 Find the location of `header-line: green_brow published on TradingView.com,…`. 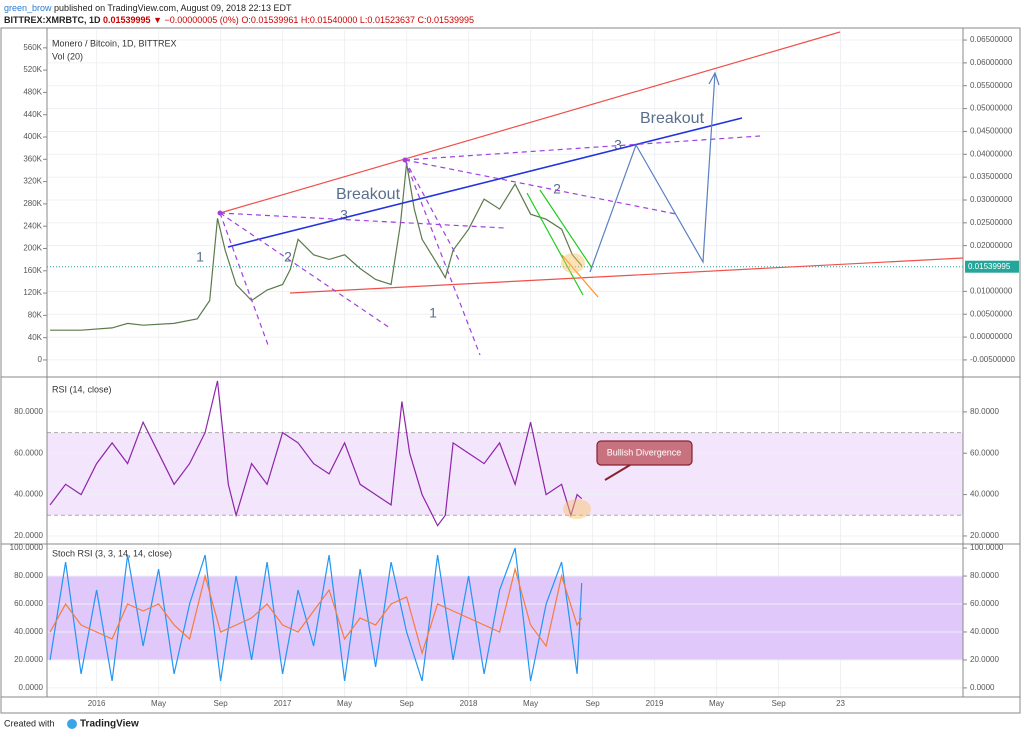

header-line: green_brow published on TradingView.com,… is located at coordinates (148, 8).